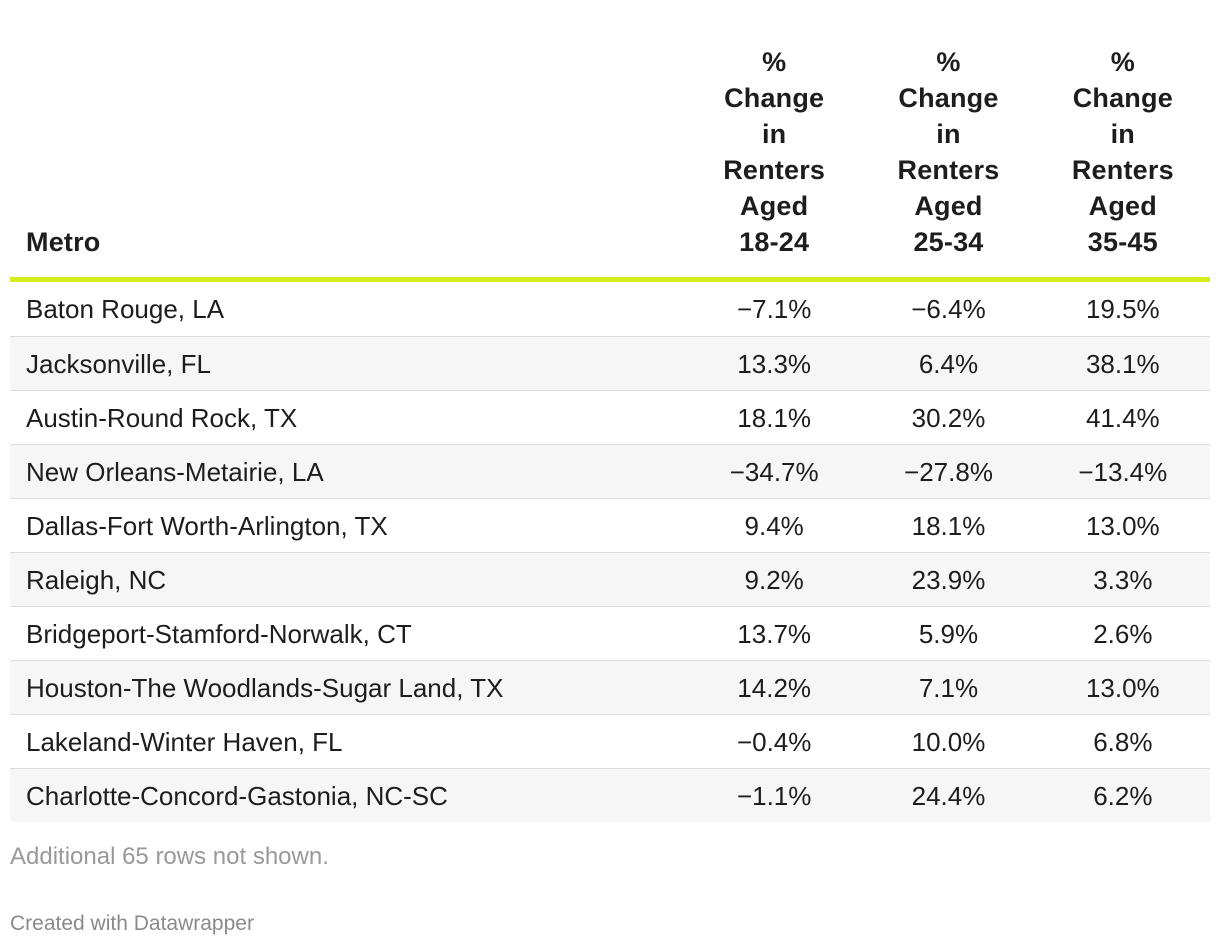 Image resolution: width=1220 pixels, height=948 pixels. Describe the element at coordinates (1122, 633) in the screenshot. I see `renters-35-45-cell: 2.6%` at that location.